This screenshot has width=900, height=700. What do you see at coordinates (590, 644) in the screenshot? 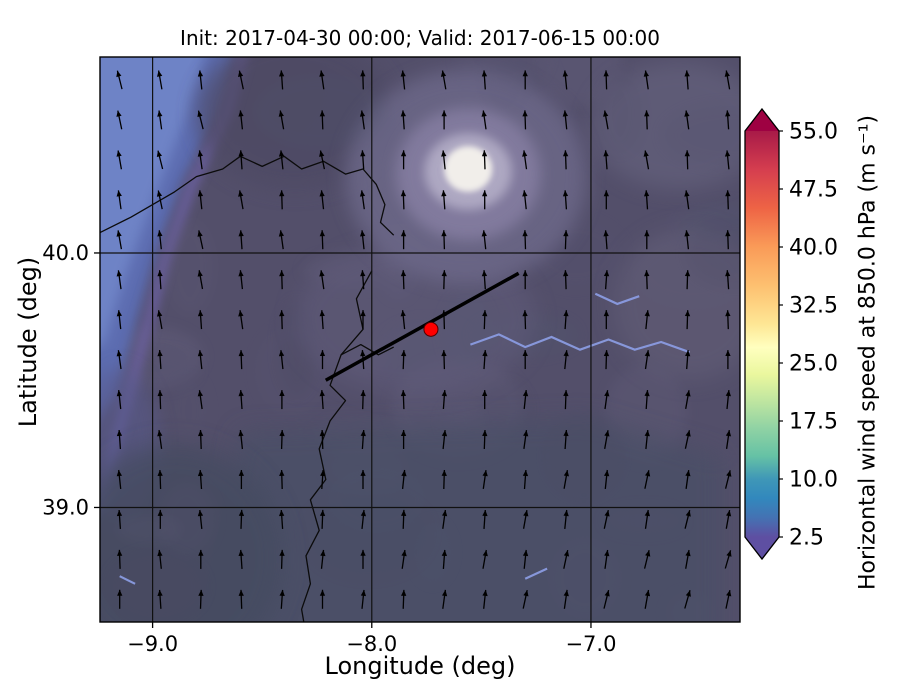
I see `x-tick-label: −7.0` at bounding box center [590, 644].